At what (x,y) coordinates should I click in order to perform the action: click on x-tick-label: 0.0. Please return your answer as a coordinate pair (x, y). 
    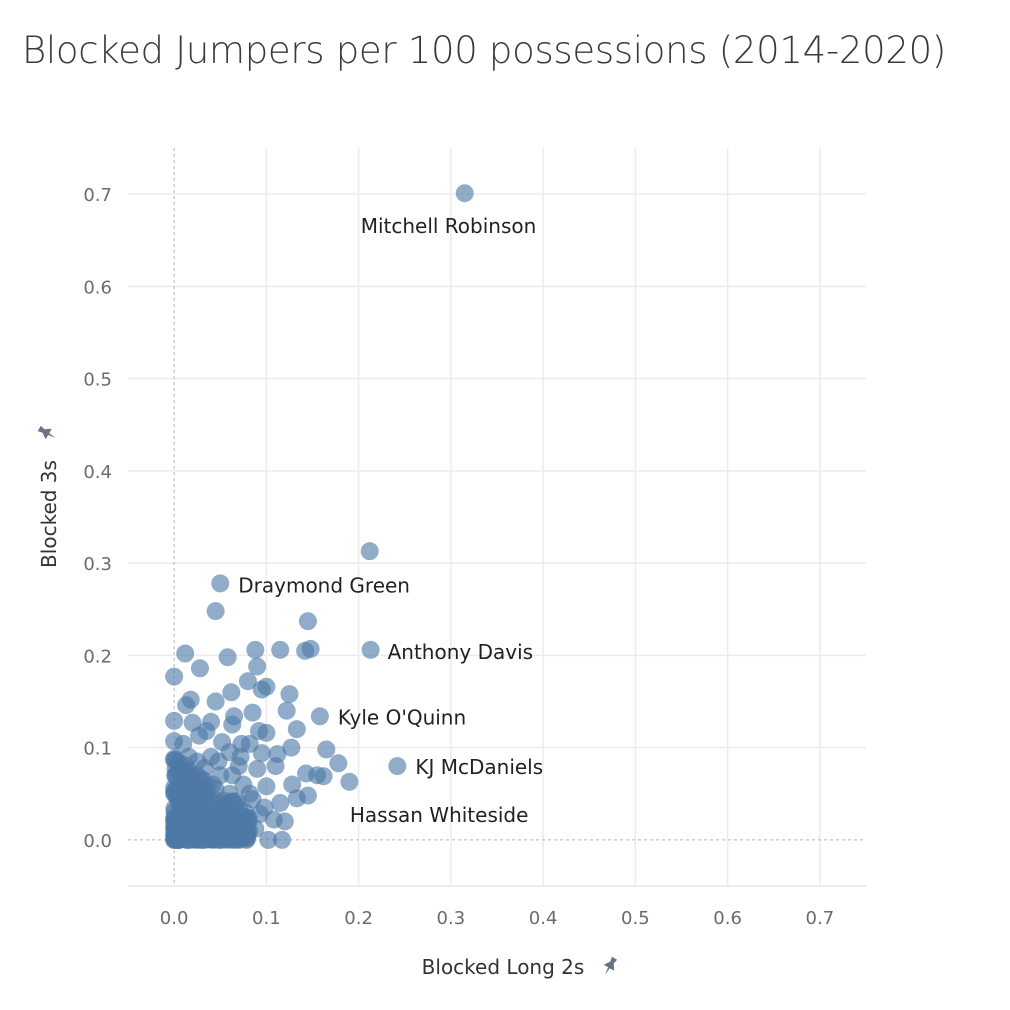
    Looking at the image, I should click on (174, 918).